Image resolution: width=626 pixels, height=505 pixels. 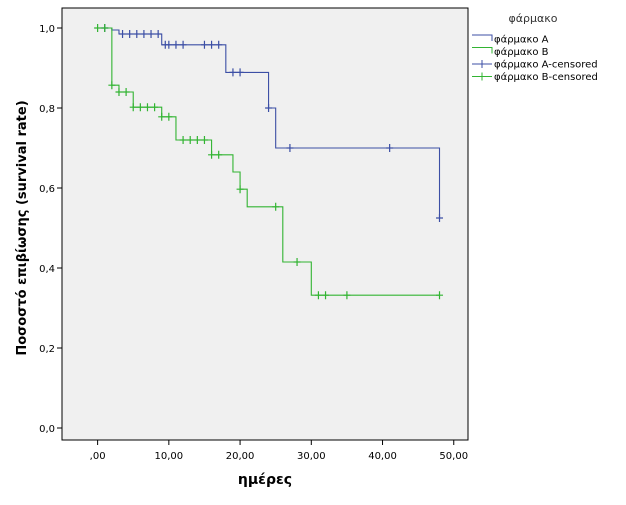 What do you see at coordinates (47, 269) in the screenshot?
I see `y-tick-label: 0,4` at bounding box center [47, 269].